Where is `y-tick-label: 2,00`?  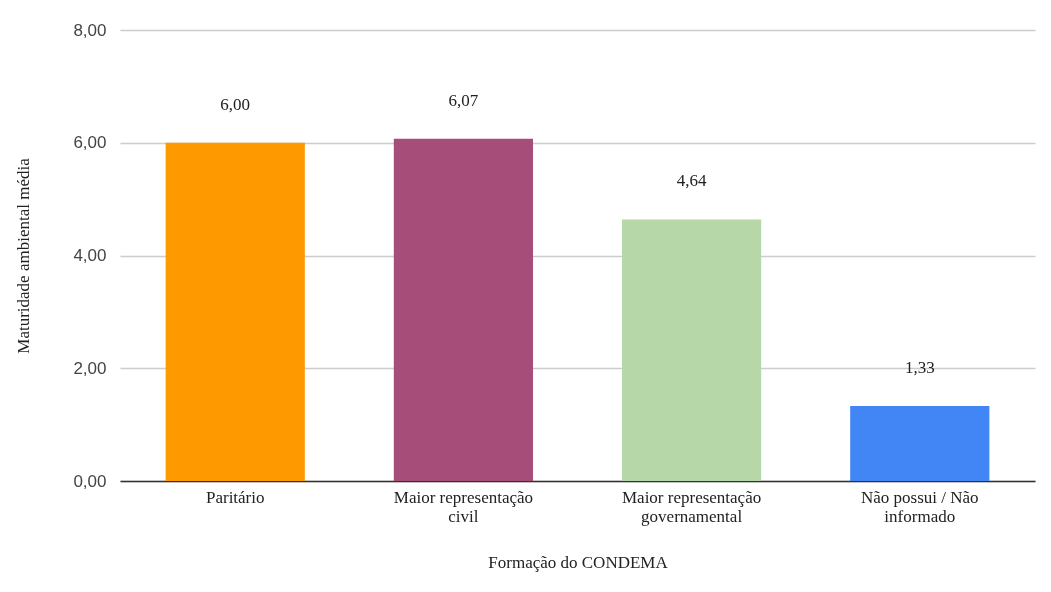
y-tick-label: 2,00 is located at coordinates (90, 368).